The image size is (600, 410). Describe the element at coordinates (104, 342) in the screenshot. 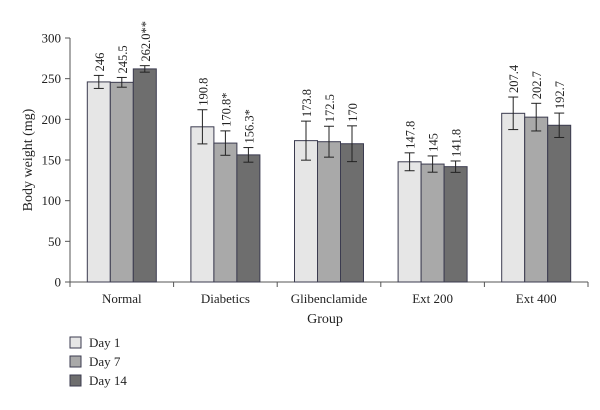

I see `legend-label: Day 1` at that location.